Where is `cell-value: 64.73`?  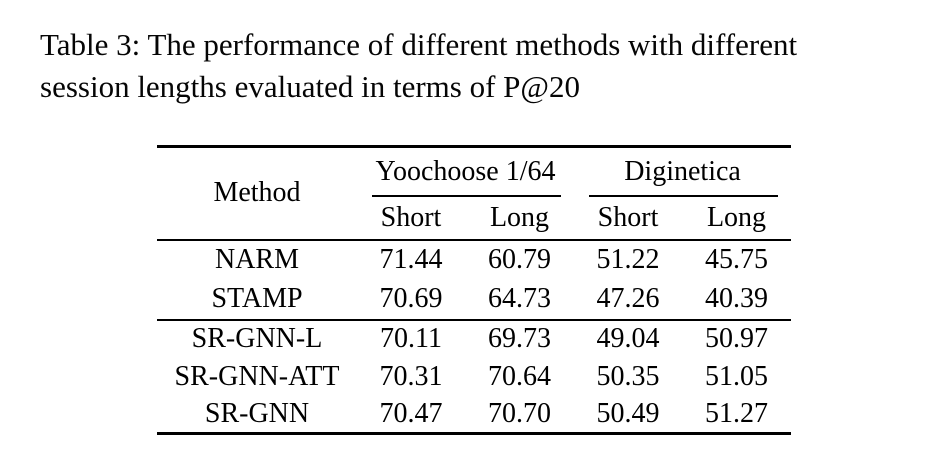 cell-value: 64.73 is located at coordinates (520, 300).